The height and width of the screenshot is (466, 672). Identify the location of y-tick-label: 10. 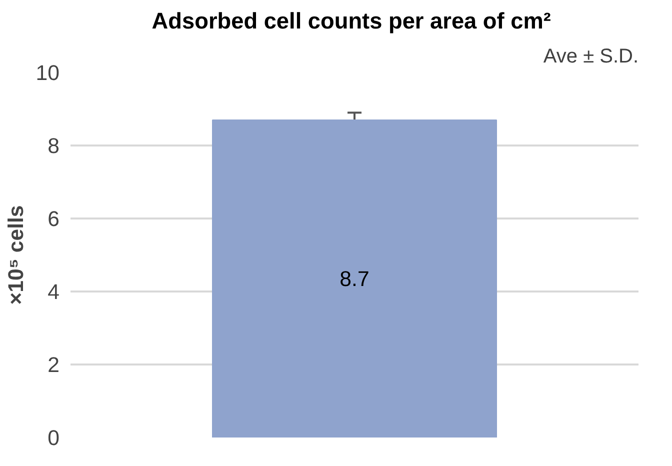
(48, 73).